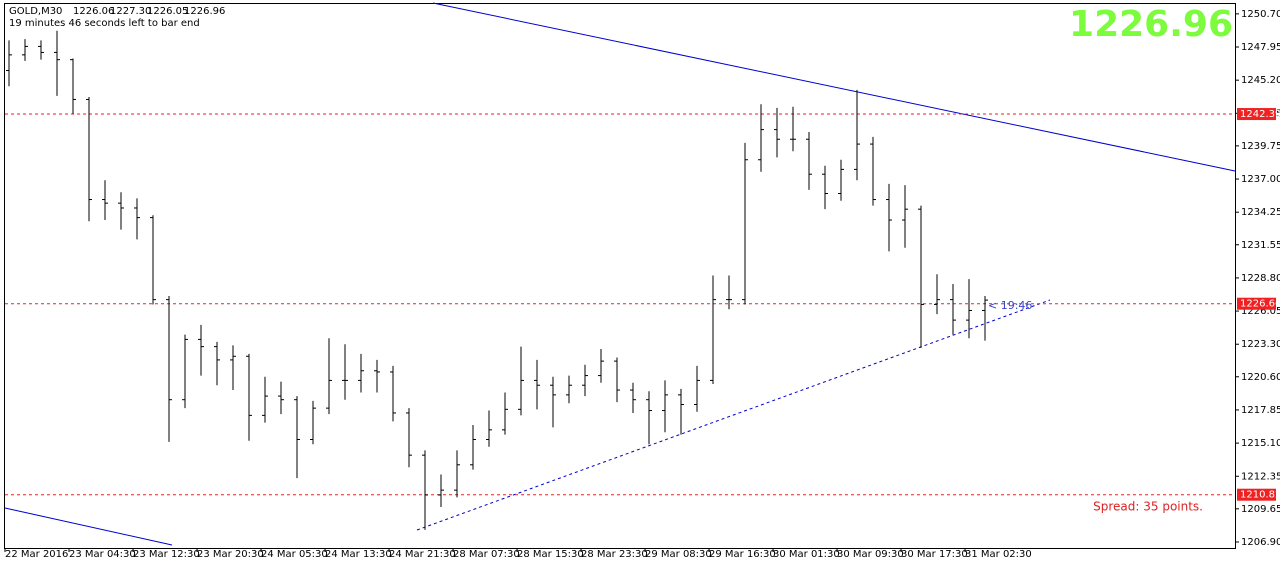 This screenshot has width=1280, height=569. I want to click on trendline, so click(88, 526).